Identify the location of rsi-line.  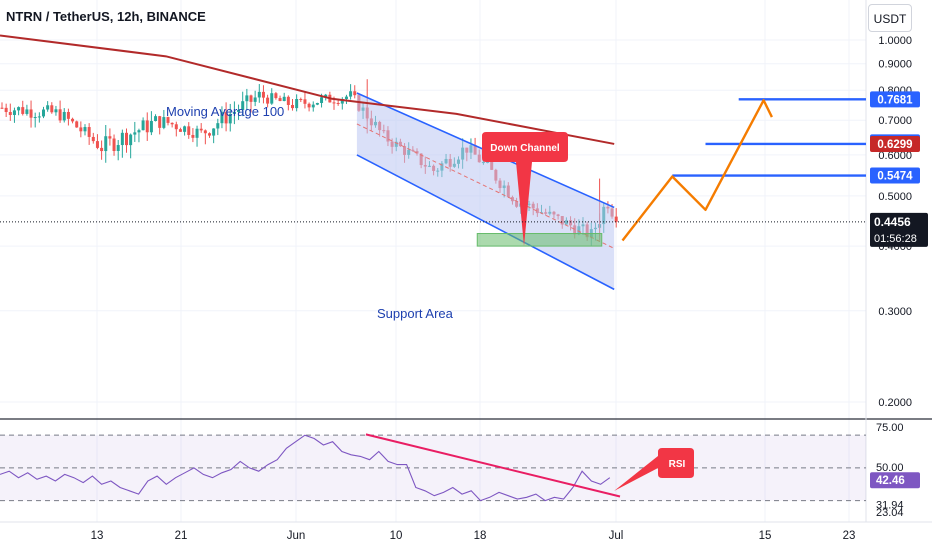
(305, 468).